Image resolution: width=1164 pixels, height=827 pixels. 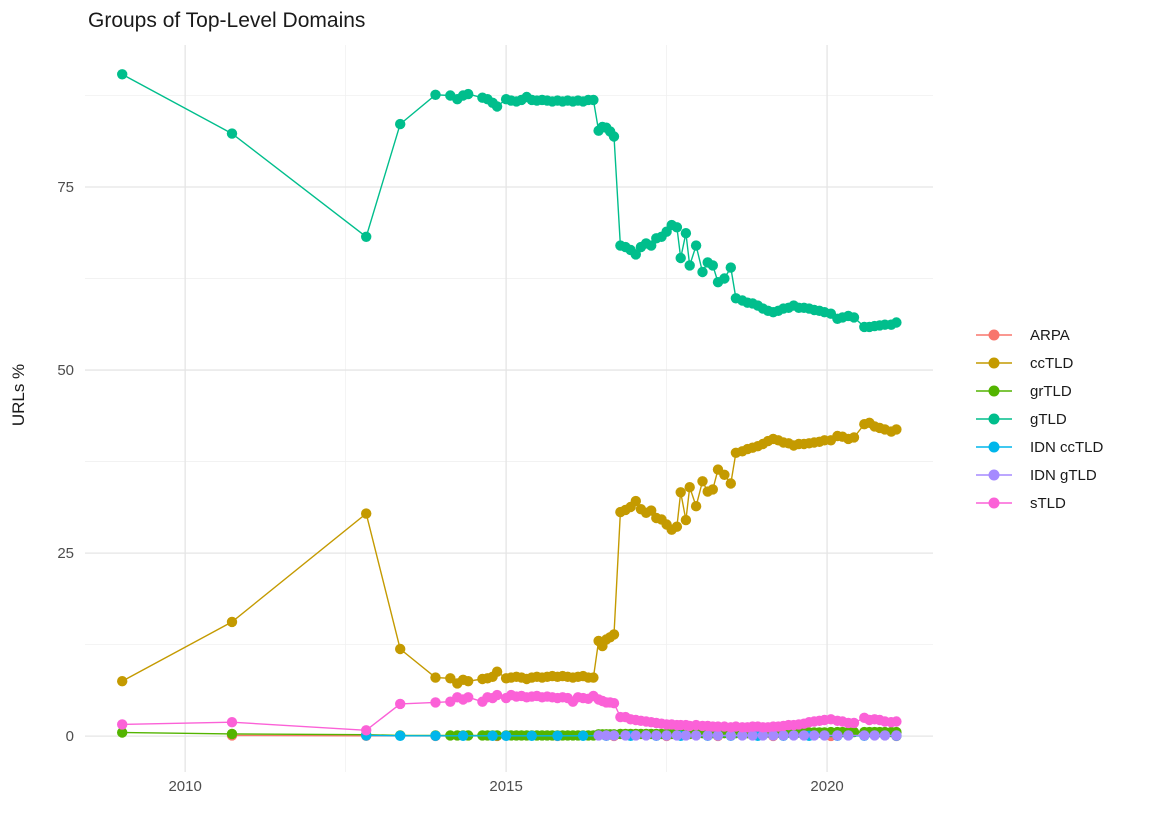 I want to click on x-tick-label: 2020, so click(x=826, y=786).